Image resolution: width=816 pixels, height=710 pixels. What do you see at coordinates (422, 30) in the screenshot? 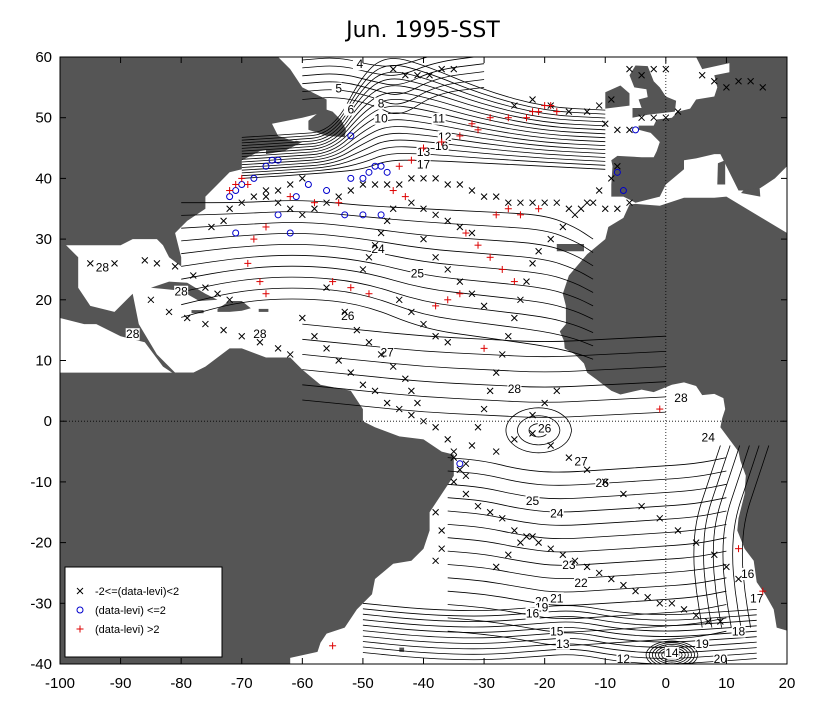
I see `chart-title: Jun. 1995-SST` at bounding box center [422, 30].